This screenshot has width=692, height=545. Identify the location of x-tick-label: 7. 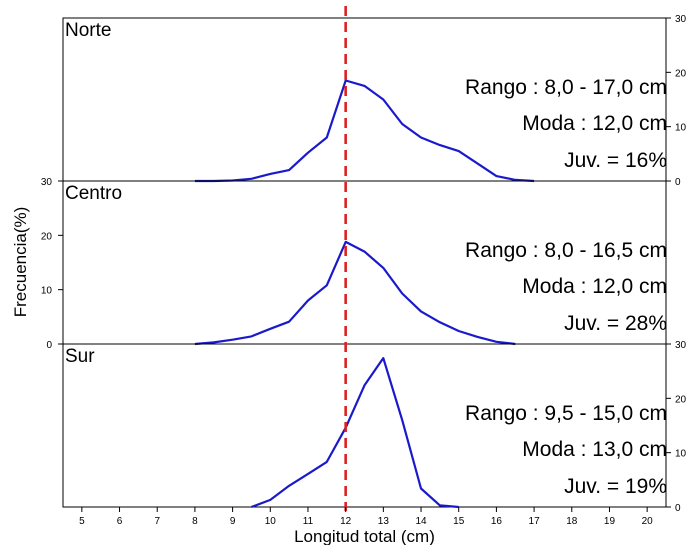
(157, 521).